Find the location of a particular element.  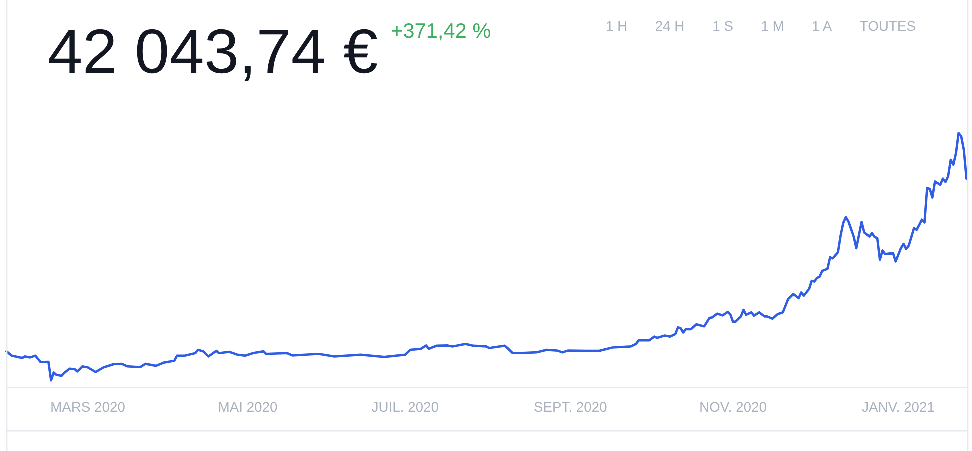

text: 1 S is located at coordinates (723, 26).